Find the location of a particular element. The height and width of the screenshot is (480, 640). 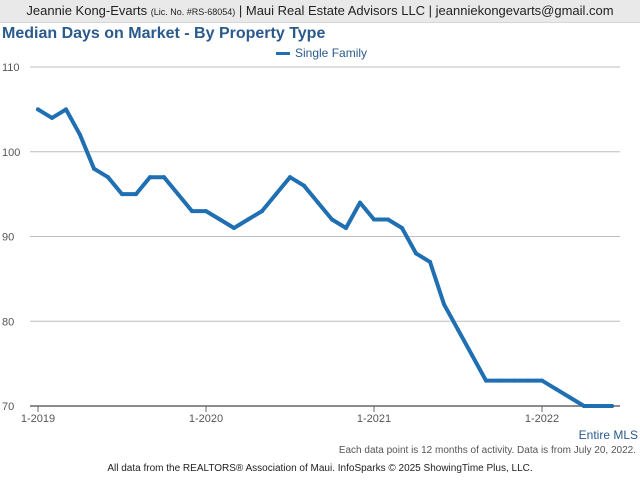

y-tick-label: 70 is located at coordinates (8, 407).